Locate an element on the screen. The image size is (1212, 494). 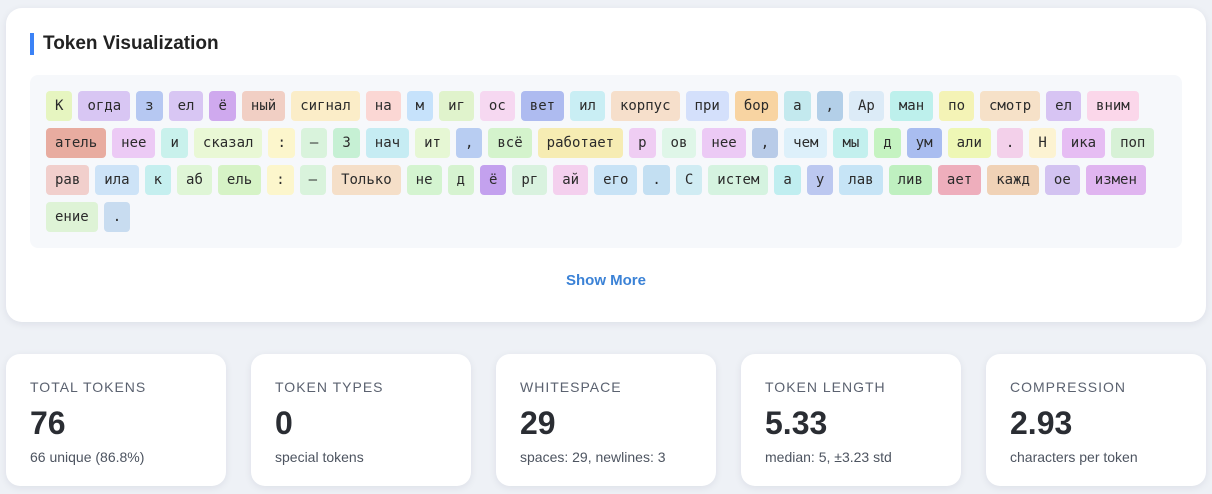
token-chip: корпус is located at coordinates (645, 106).